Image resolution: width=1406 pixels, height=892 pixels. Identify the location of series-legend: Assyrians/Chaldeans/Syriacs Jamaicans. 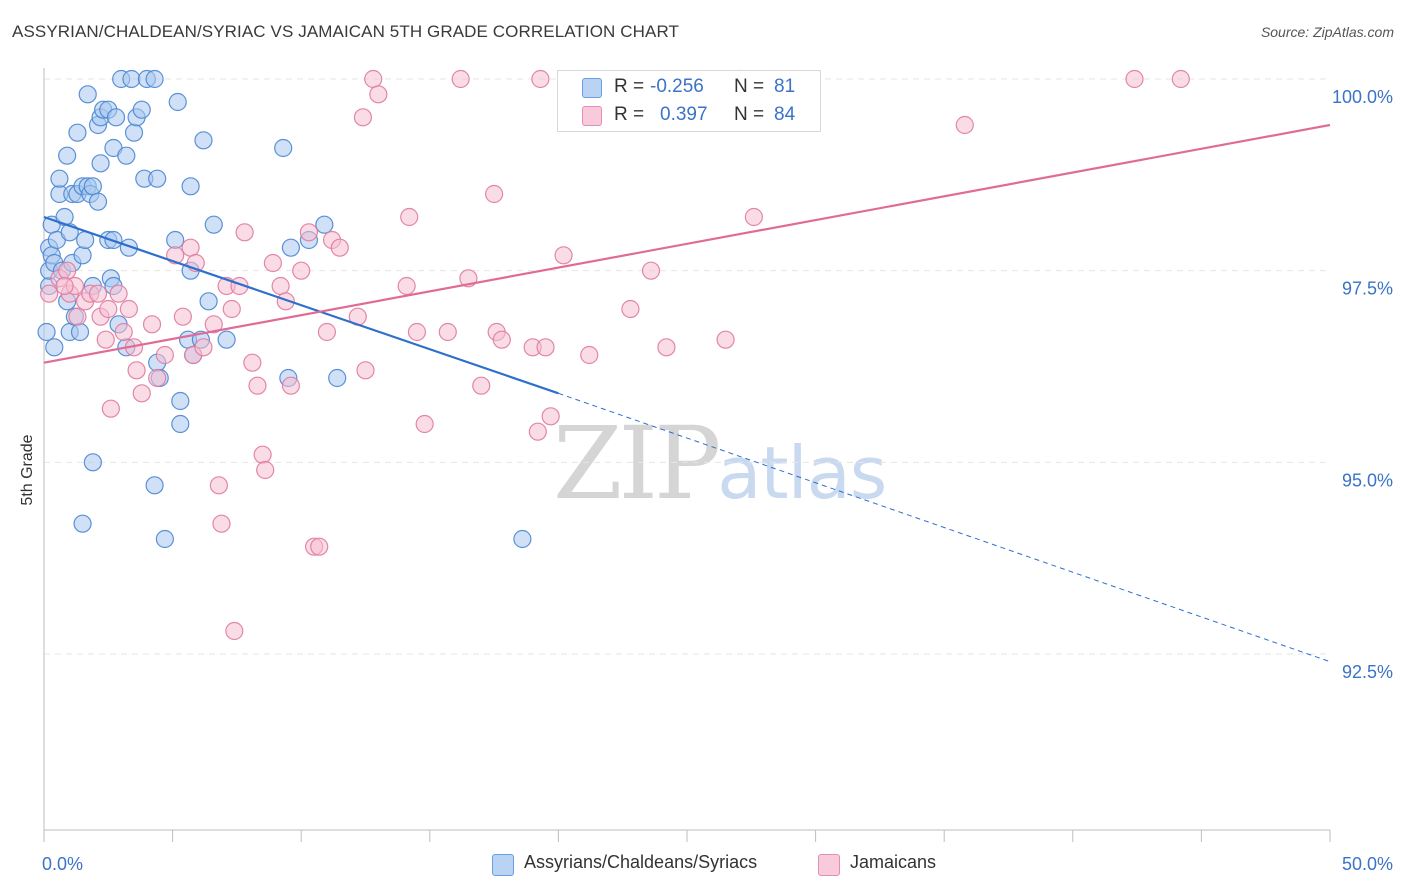
(703, 865).